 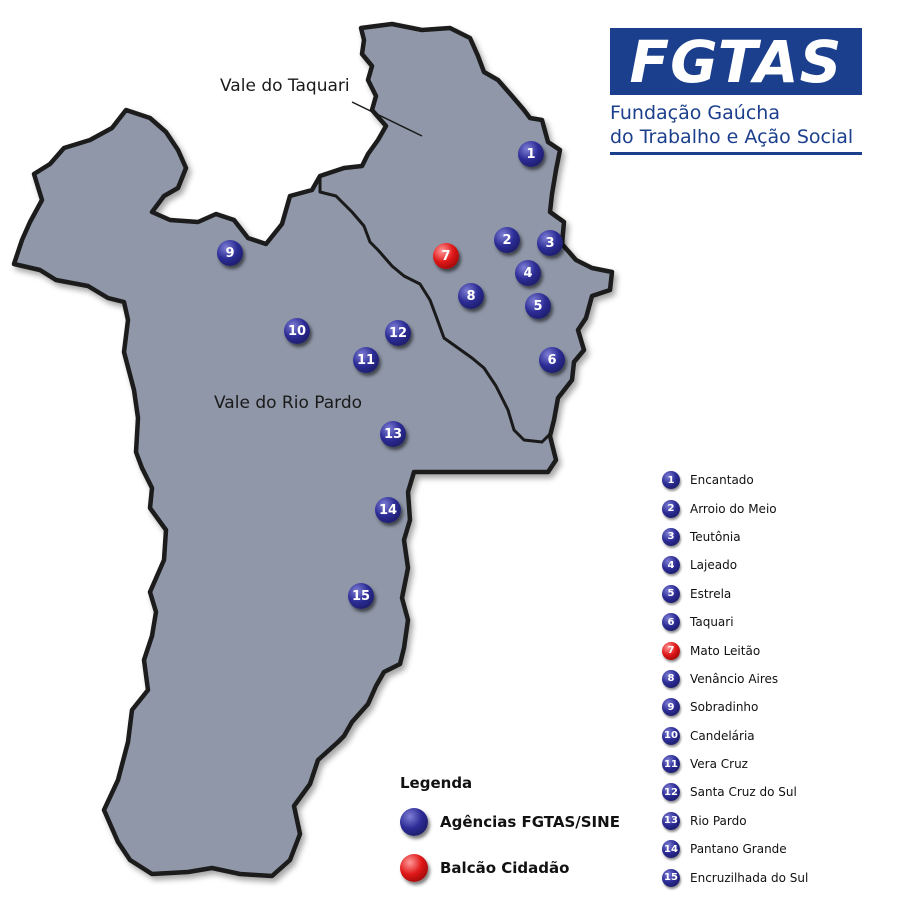 What do you see at coordinates (414, 822) in the screenshot?
I see `legend-agency-dot-icon` at bounding box center [414, 822].